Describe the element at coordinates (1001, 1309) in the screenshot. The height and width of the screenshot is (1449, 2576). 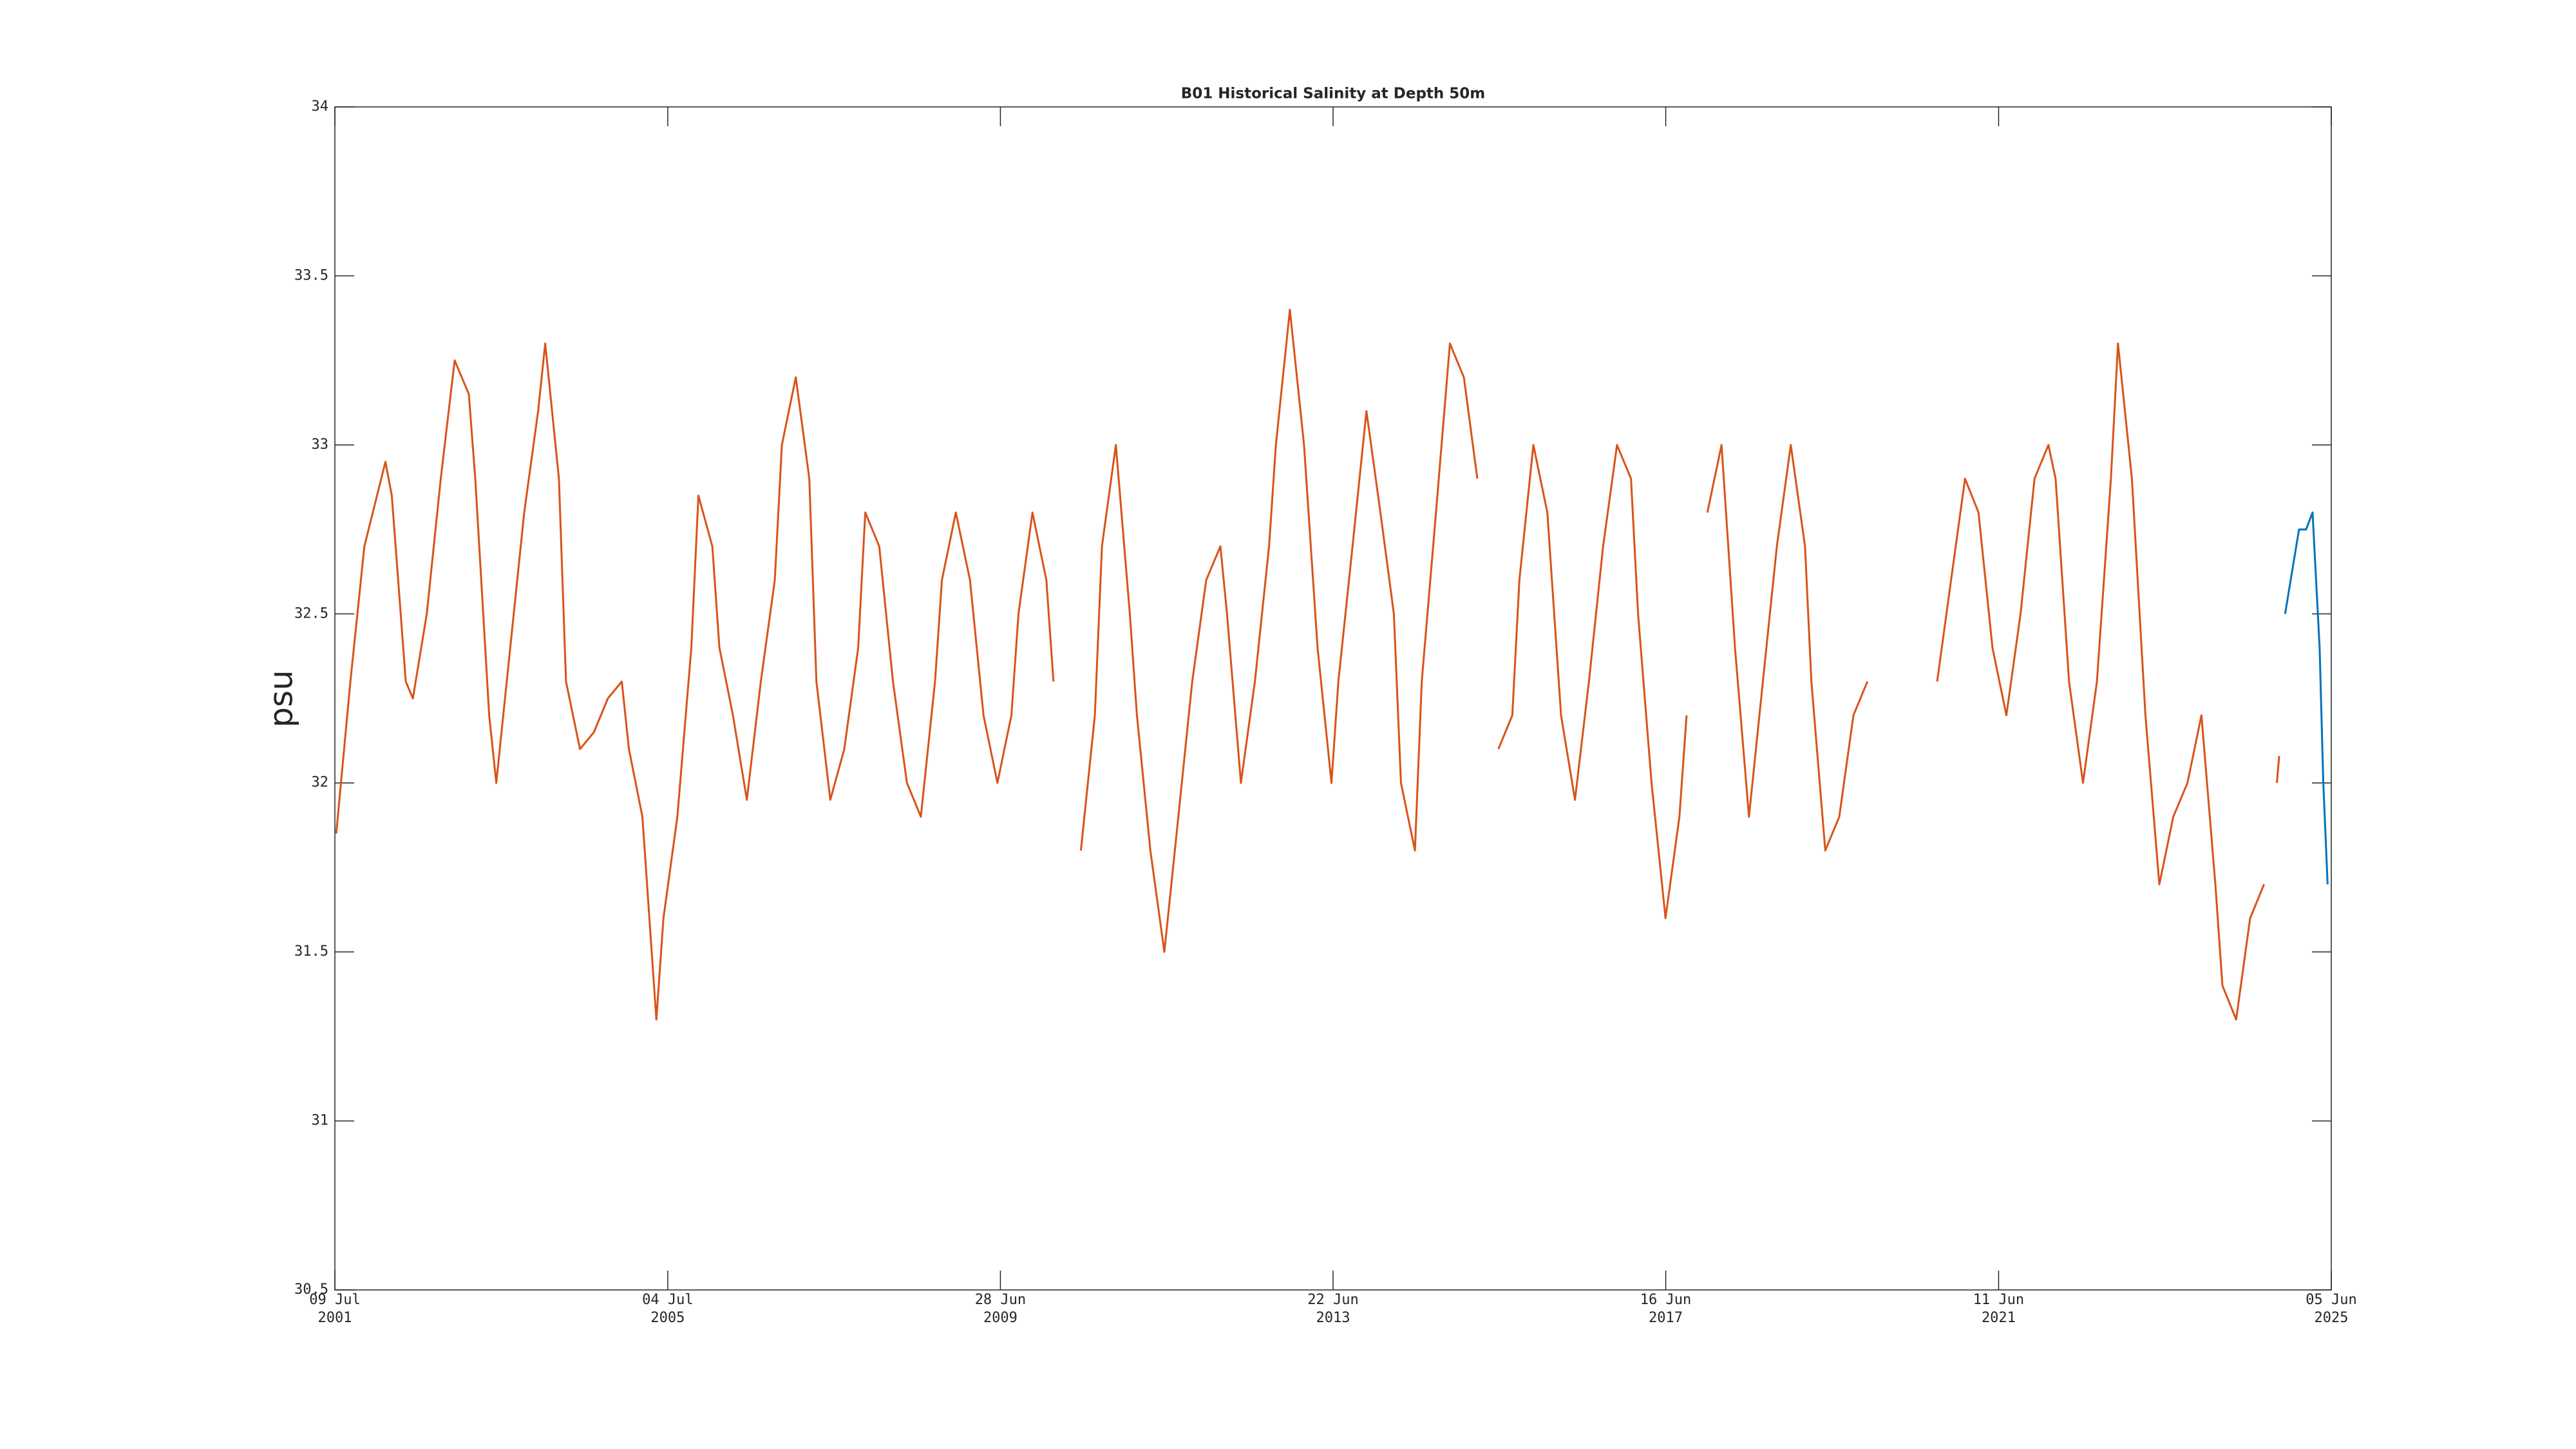
I see `x-tick-label: 28 Jun 2009` at that location.